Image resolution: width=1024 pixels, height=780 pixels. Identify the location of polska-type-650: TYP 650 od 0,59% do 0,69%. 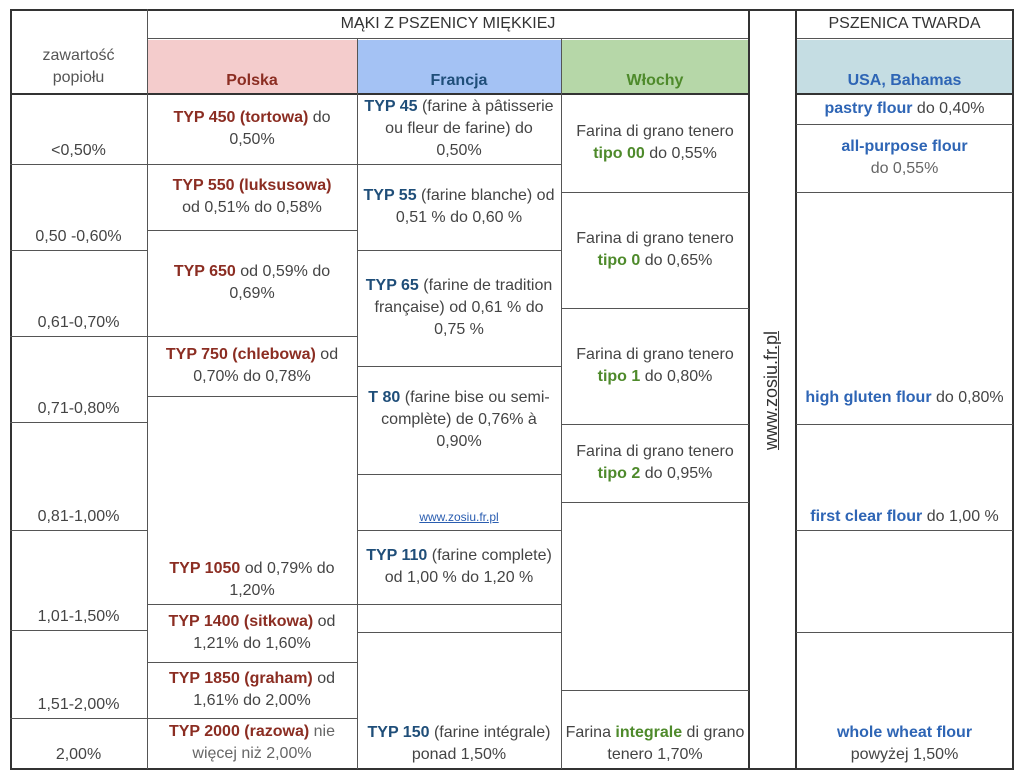
(252, 283).